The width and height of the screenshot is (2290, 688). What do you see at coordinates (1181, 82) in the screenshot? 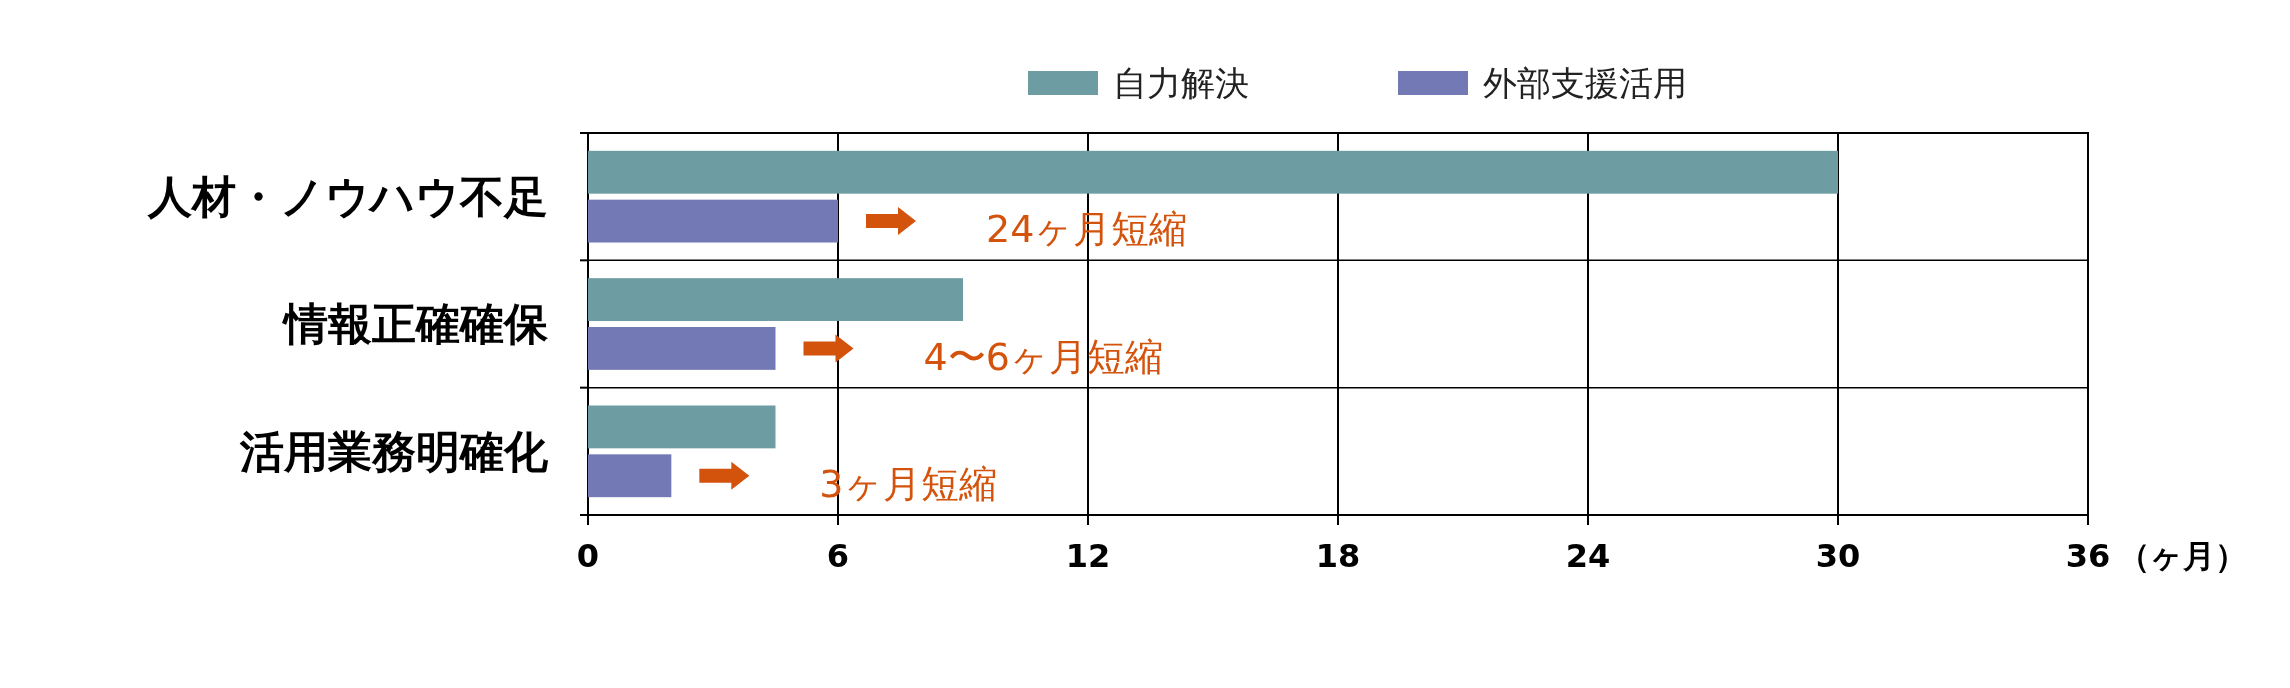
I see `legend-label: 自力解決` at bounding box center [1181, 82].